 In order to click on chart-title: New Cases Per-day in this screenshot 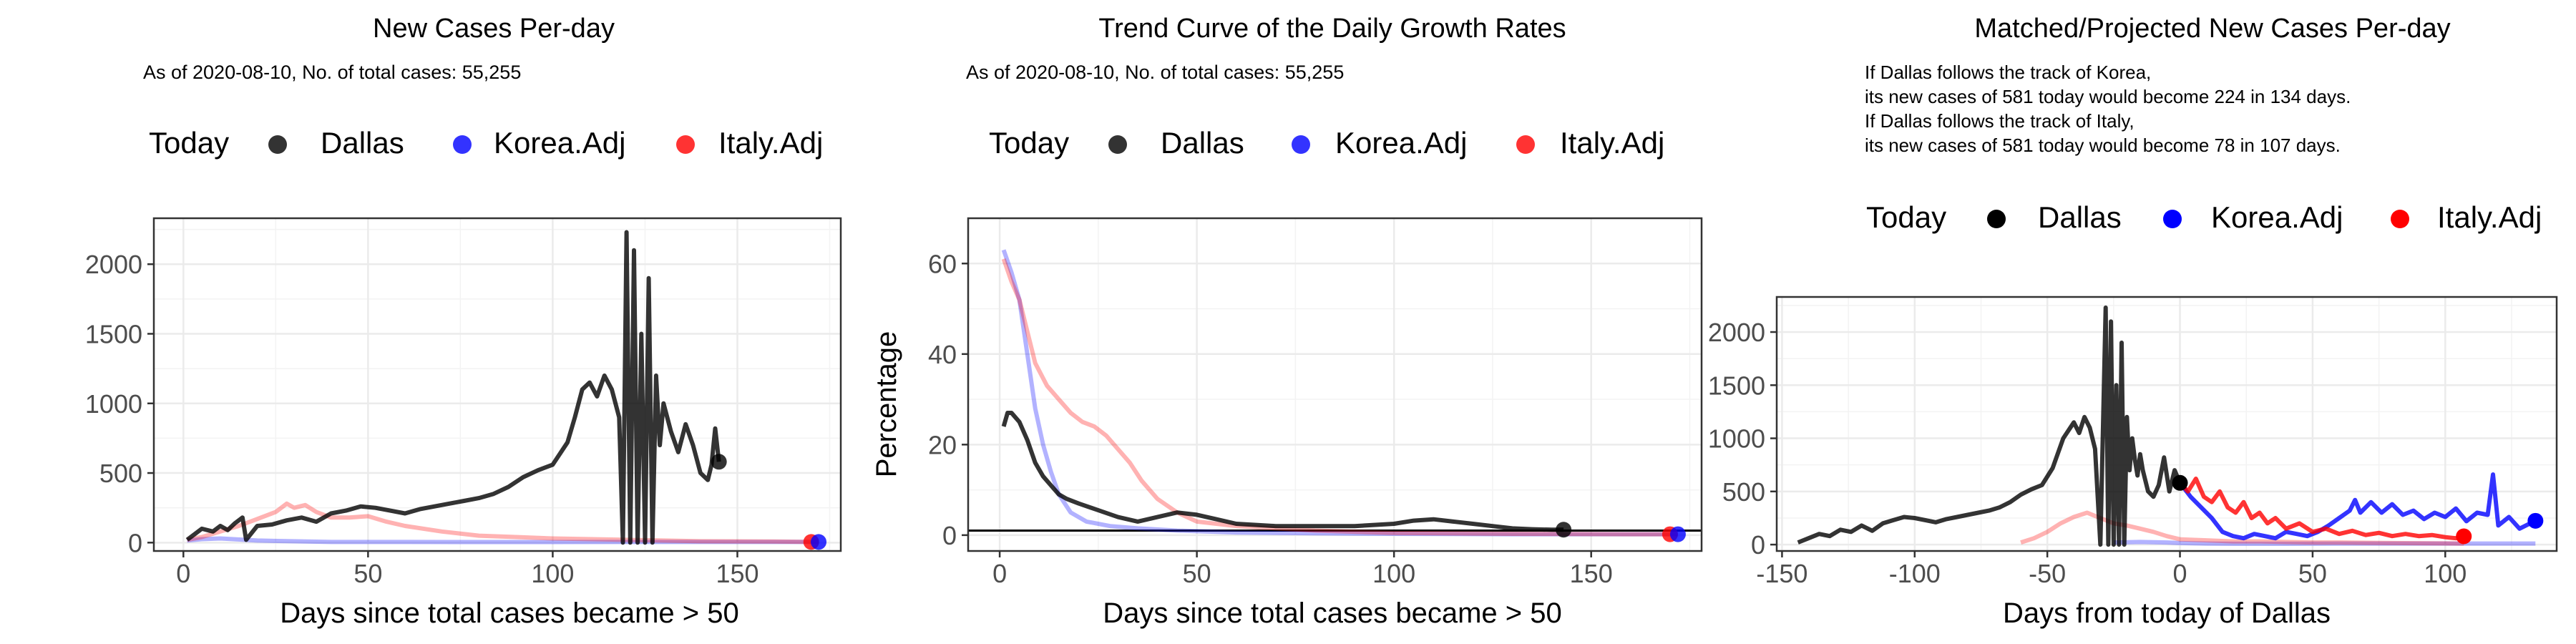, I will do `click(494, 29)`.